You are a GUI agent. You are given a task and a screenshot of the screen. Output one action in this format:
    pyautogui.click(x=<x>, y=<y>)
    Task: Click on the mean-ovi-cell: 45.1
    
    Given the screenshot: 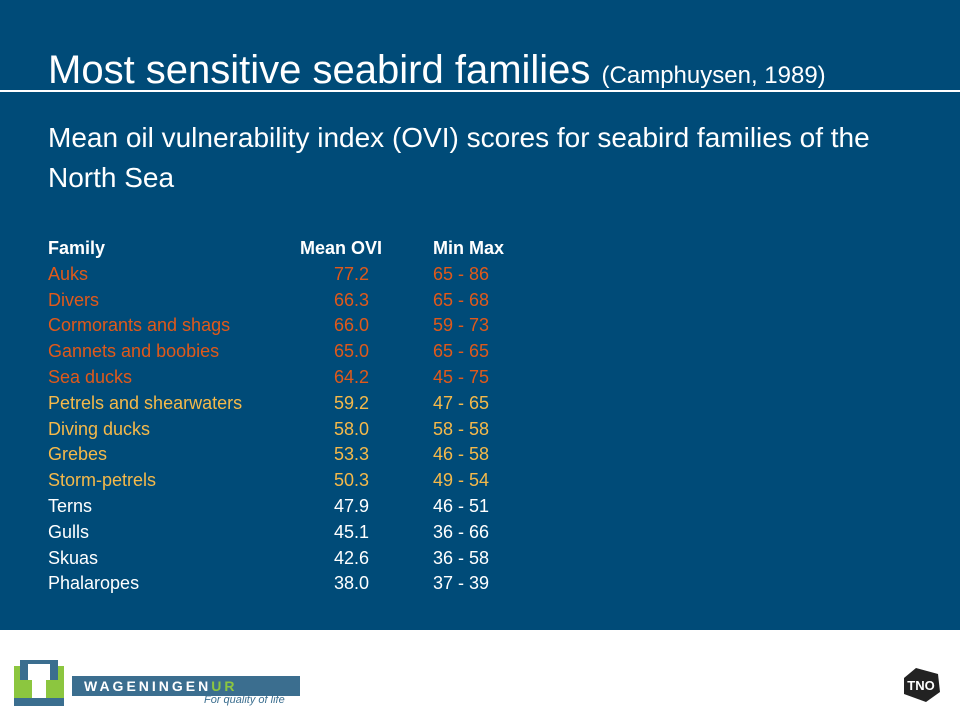 What is the action you would take?
    pyautogui.click(x=352, y=531)
    